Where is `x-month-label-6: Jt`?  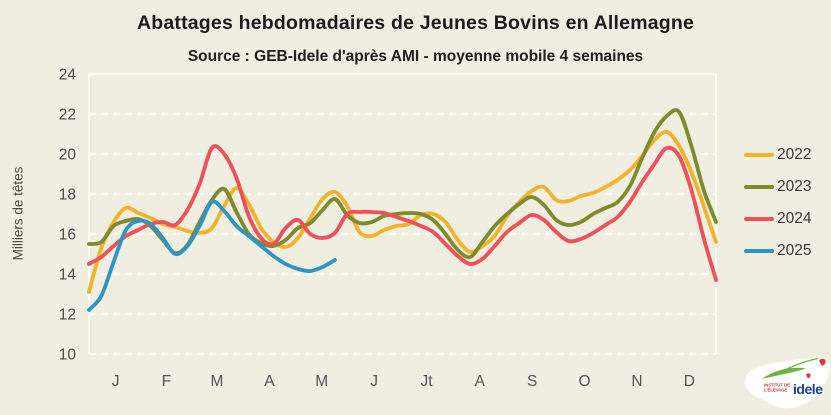
x-month-label-6: Jt is located at coordinates (427, 381).